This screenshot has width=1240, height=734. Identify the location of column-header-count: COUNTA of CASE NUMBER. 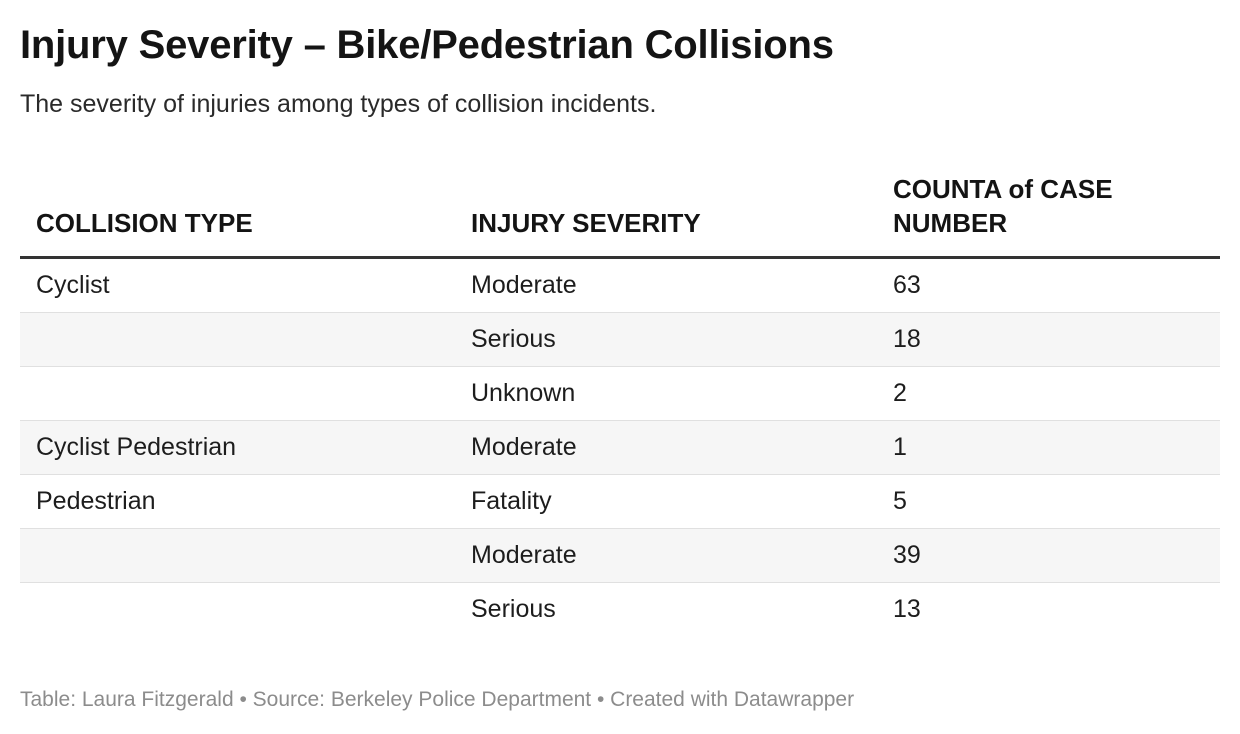
(1048, 215).